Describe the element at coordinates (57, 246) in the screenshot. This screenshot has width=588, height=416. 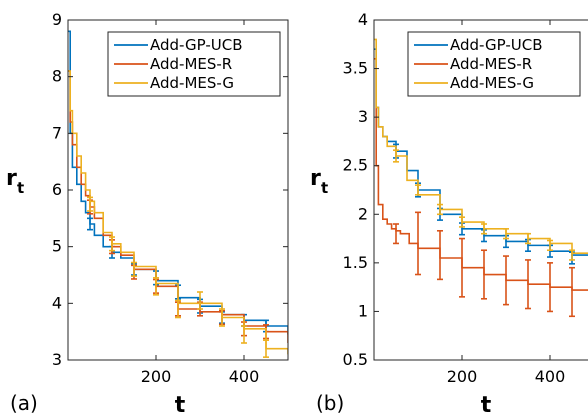
I see `y-tick-label: 5` at that location.